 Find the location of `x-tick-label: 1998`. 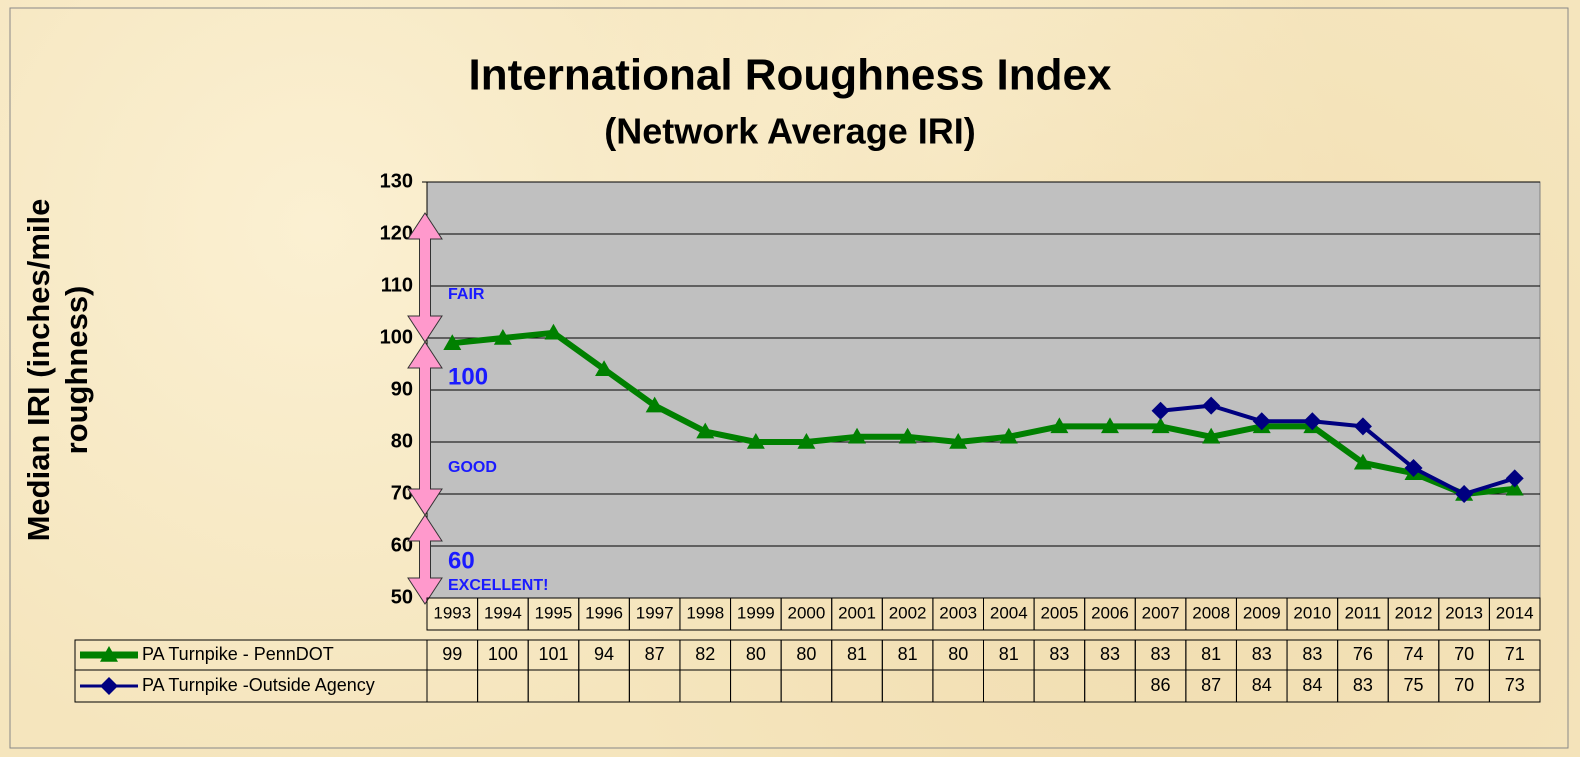

x-tick-label: 1998 is located at coordinates (705, 612).